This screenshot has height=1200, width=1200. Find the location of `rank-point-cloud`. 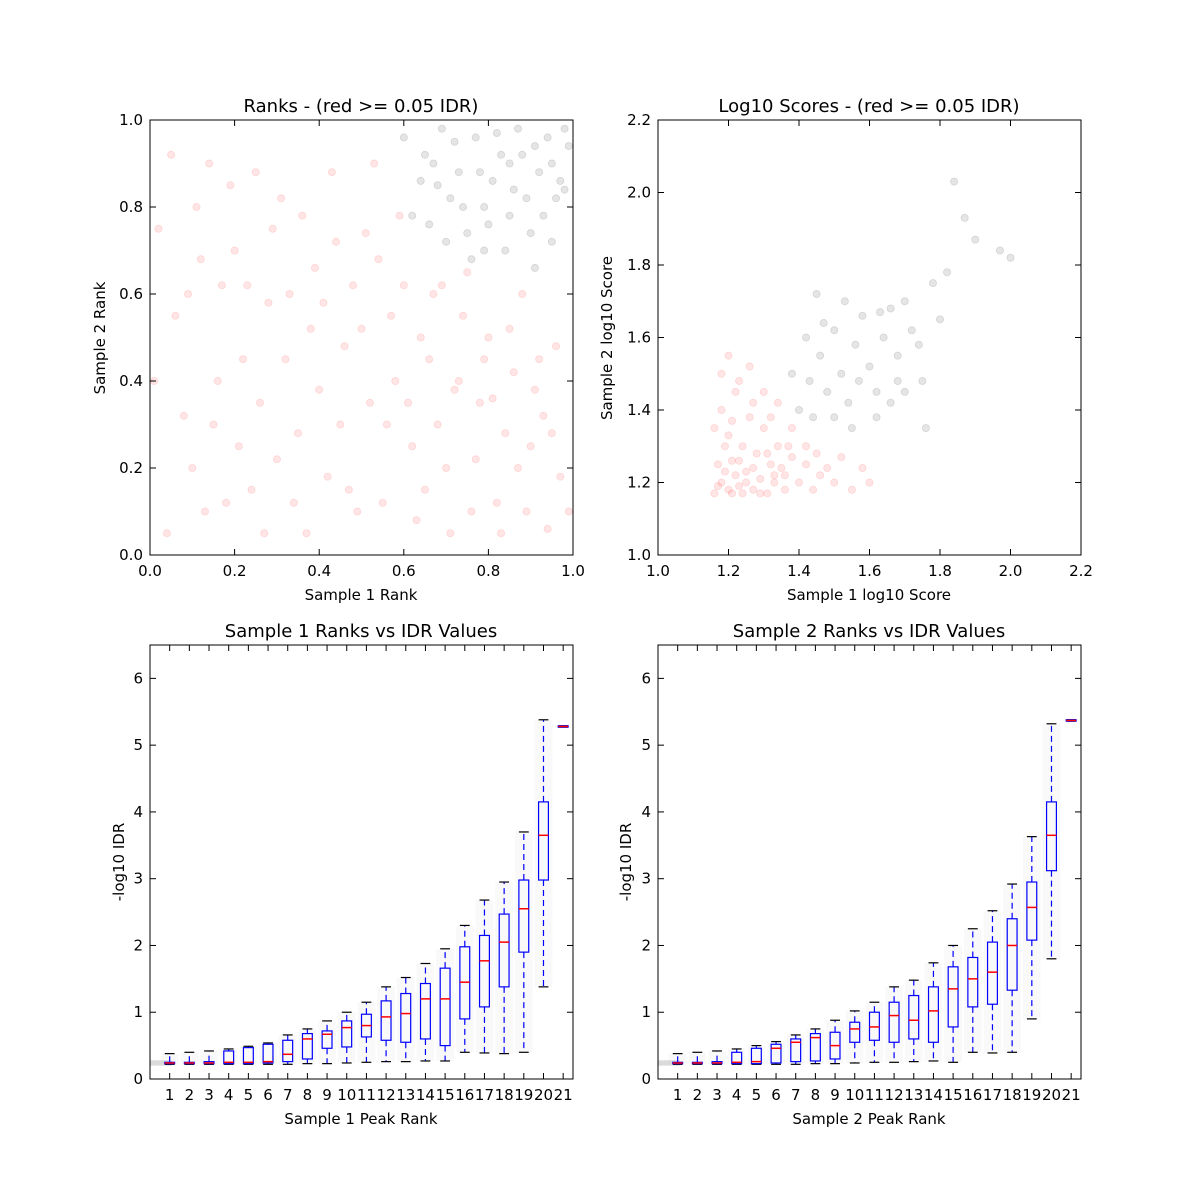

rank-point-cloud is located at coordinates (543, 853).